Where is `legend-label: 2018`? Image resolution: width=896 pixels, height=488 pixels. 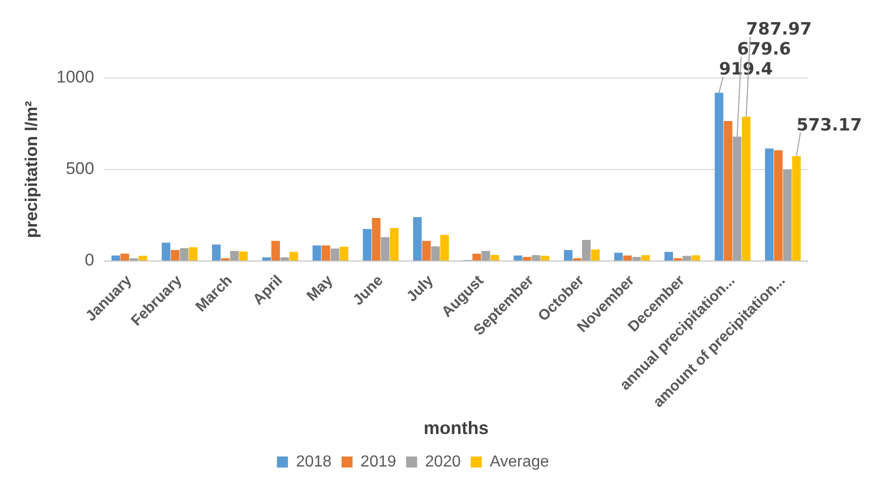 legend-label: 2018 is located at coordinates (314, 461).